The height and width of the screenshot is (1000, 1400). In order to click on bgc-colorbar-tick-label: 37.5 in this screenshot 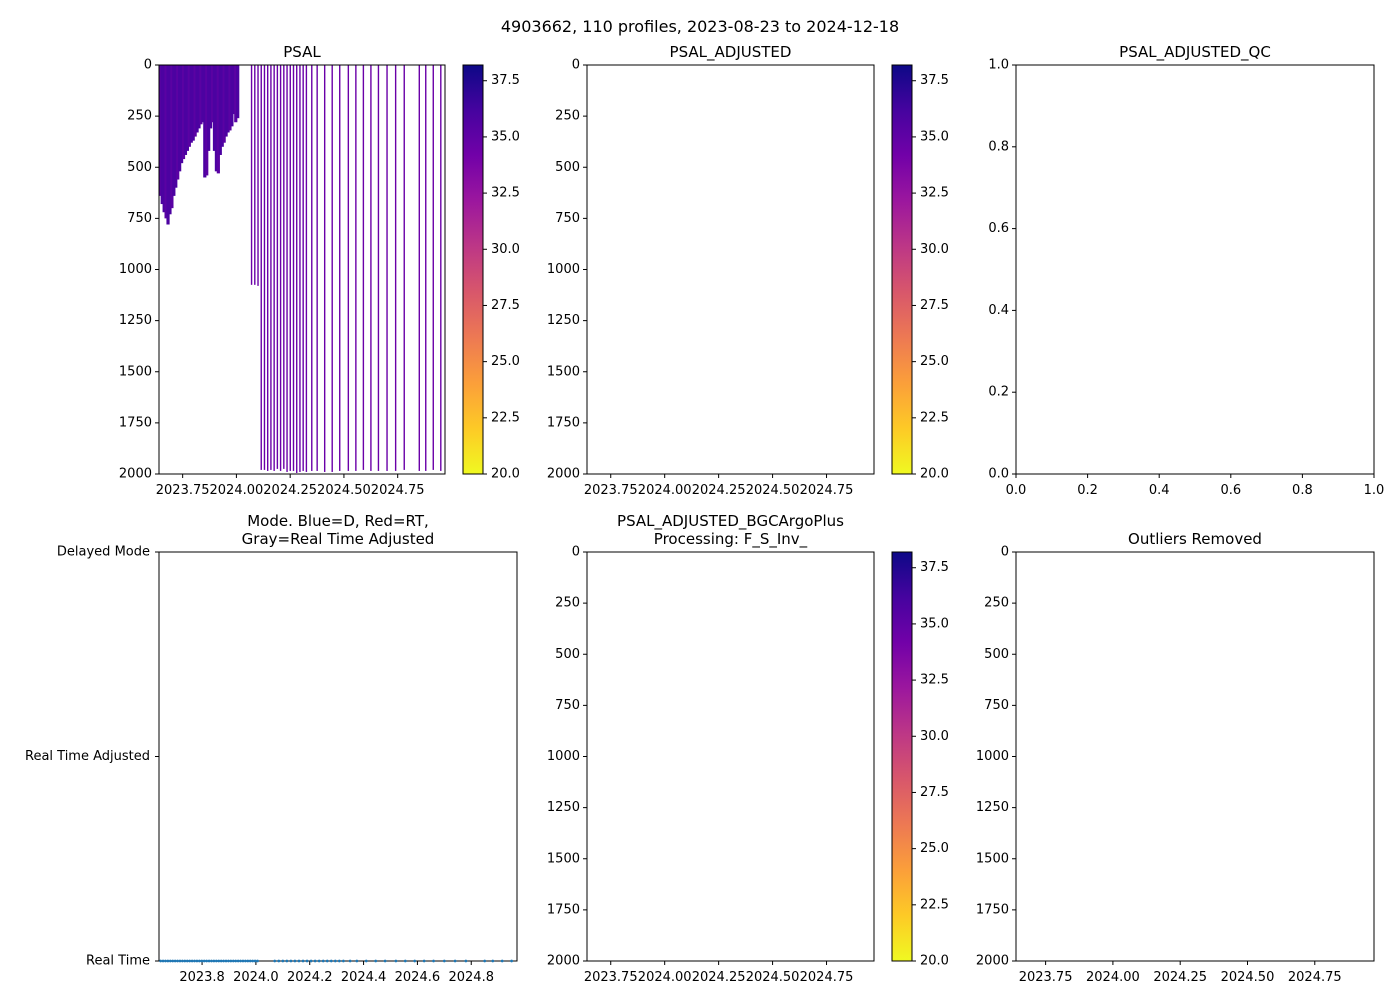, I will do `click(934, 567)`.